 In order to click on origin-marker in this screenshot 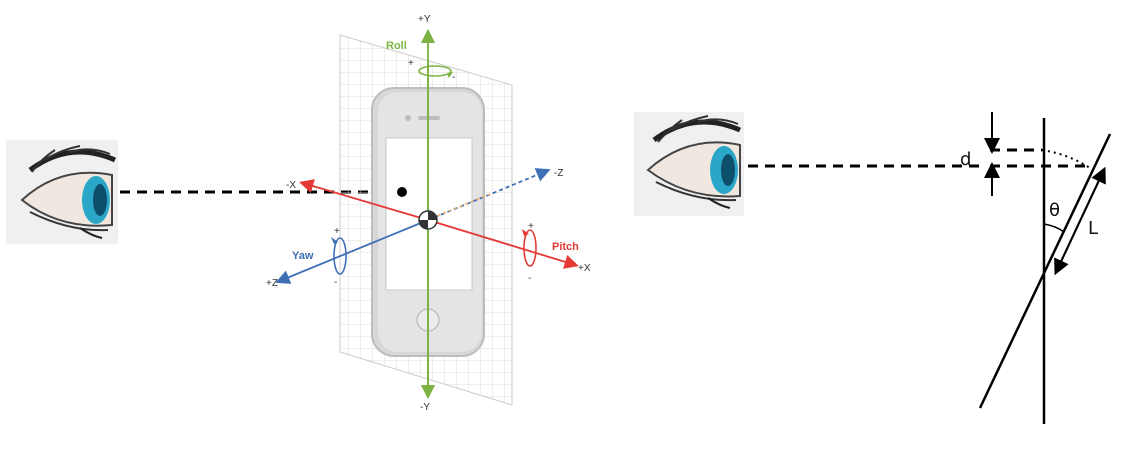, I will do `click(428, 220)`.